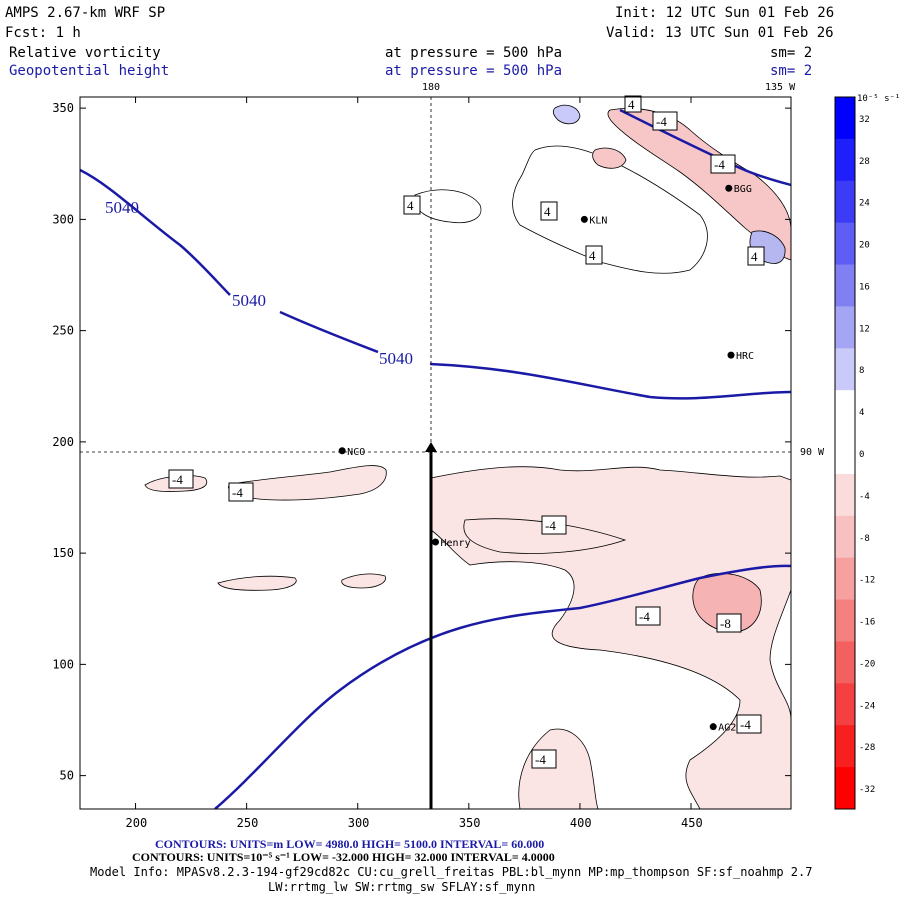 Image resolution: width=900 pixels, height=900 pixels. I want to click on colorbar-frame, so click(845, 453).